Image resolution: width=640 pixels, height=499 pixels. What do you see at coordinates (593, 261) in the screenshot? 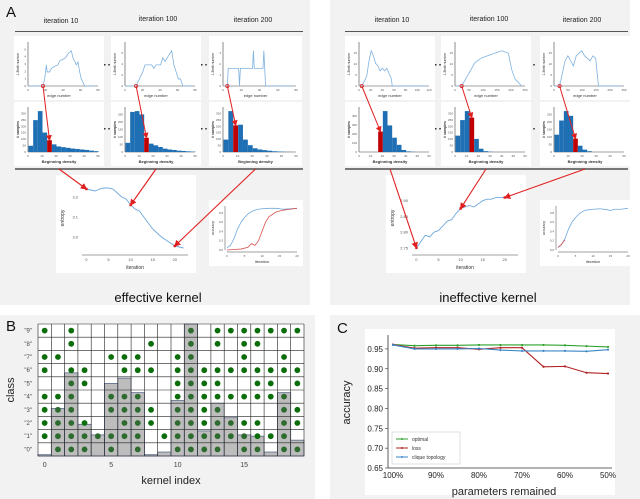
I see `x-axis-label: iteration` at bounding box center [593, 261].